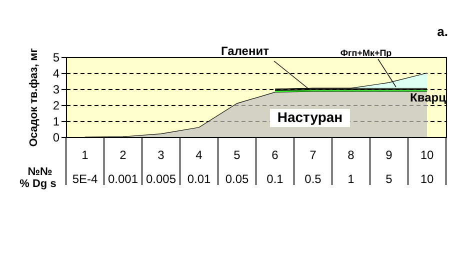 This screenshot has width=468, height=272. Describe the element at coordinates (351, 155) in the screenshot. I see `x-tick-label: 8` at that location.